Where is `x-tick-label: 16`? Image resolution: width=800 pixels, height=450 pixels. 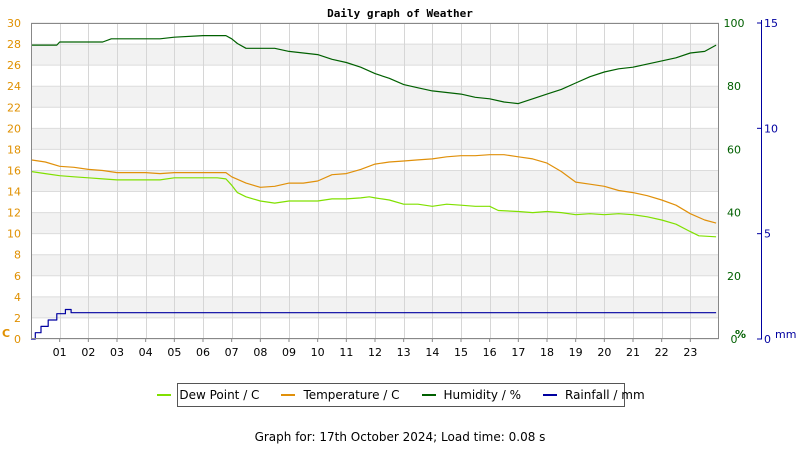
x-tick-label: 16 is located at coordinates (490, 352).